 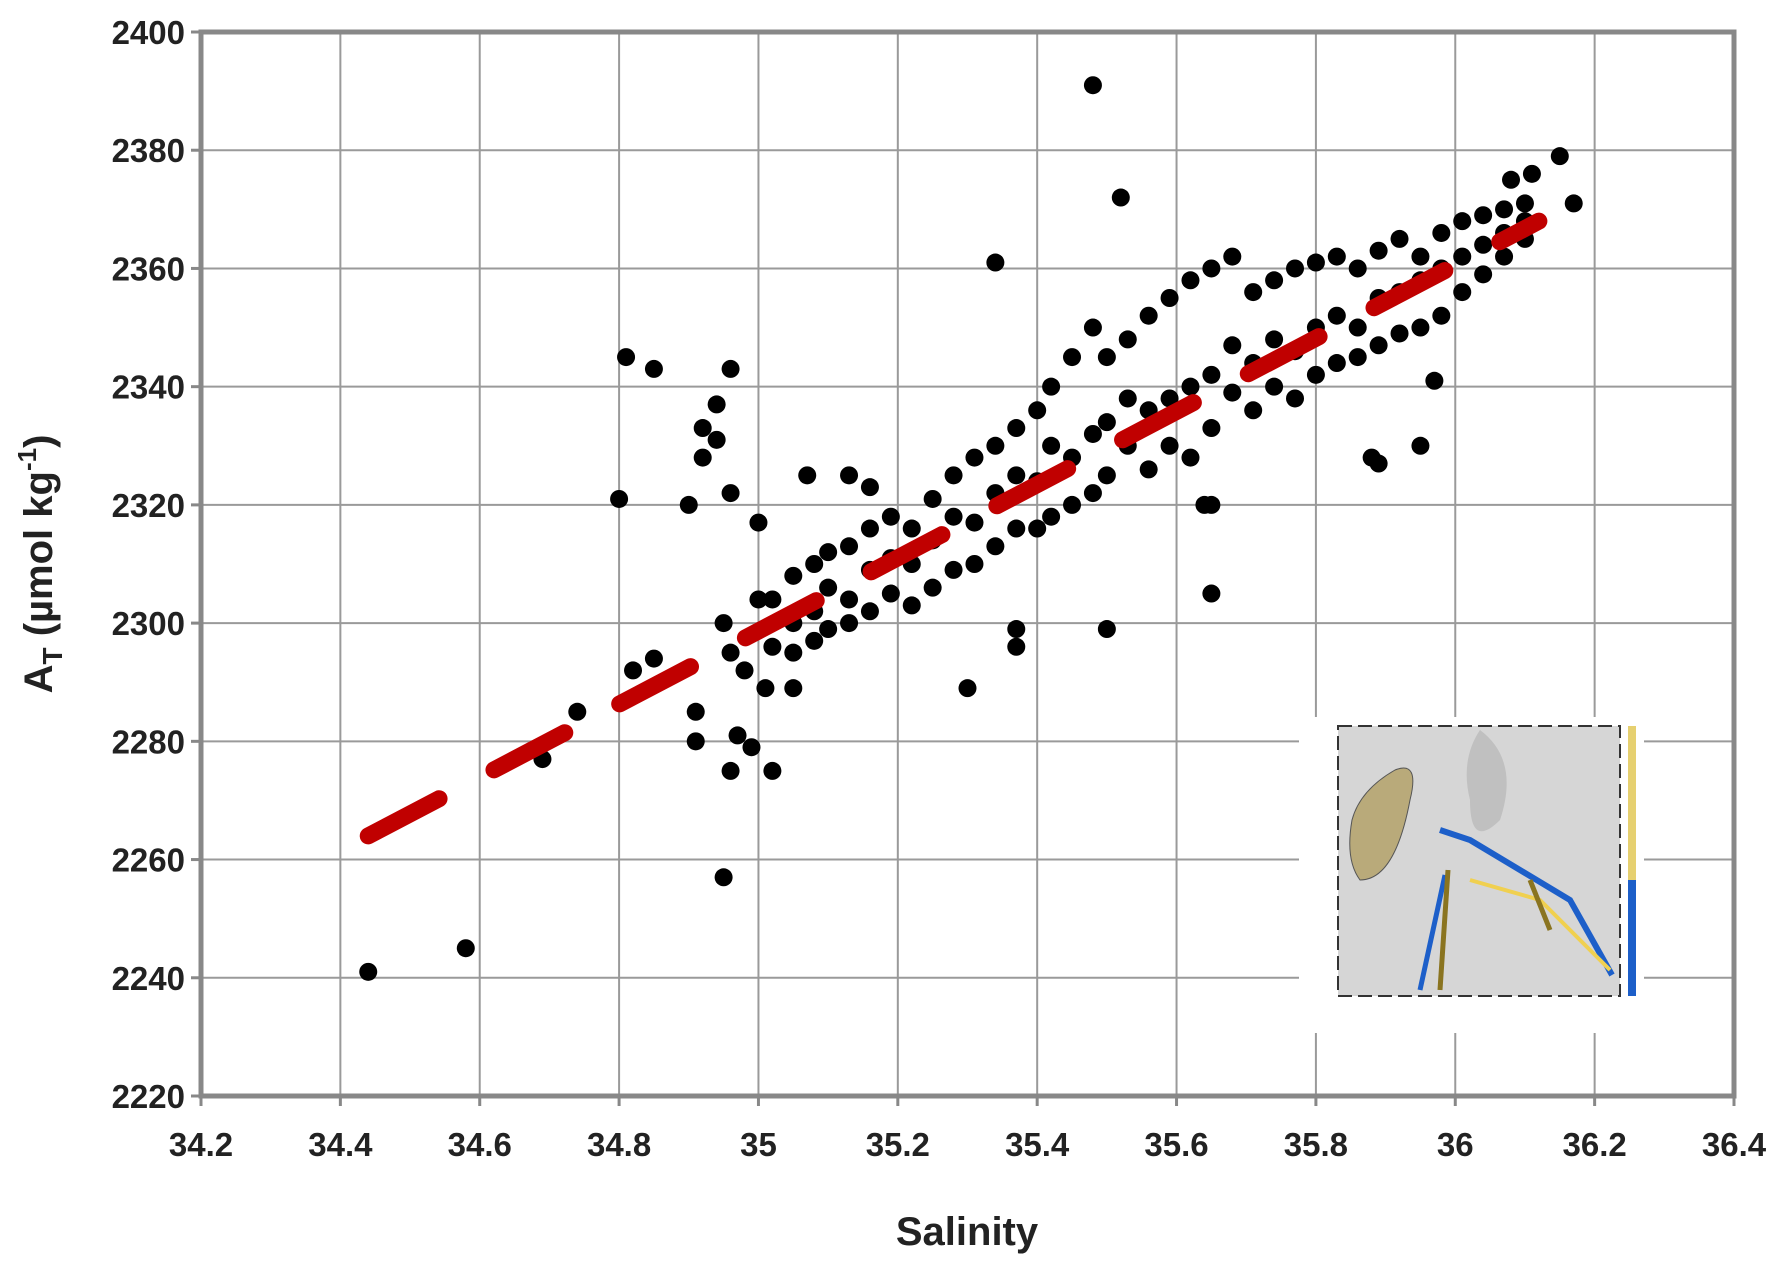 I want to click on y-tick-label: 2380, so click(x=148, y=150).